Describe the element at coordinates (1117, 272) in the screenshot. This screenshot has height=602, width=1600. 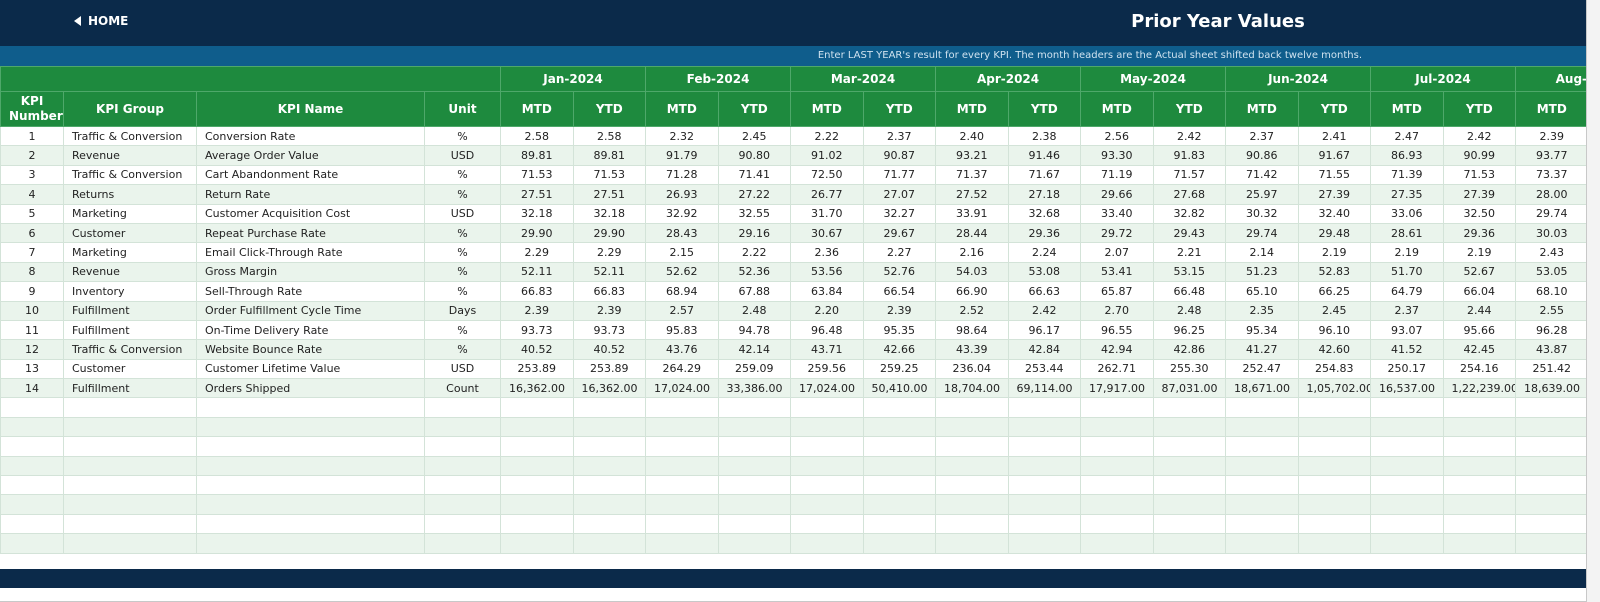
I see `value-cell: 53.41` at that location.